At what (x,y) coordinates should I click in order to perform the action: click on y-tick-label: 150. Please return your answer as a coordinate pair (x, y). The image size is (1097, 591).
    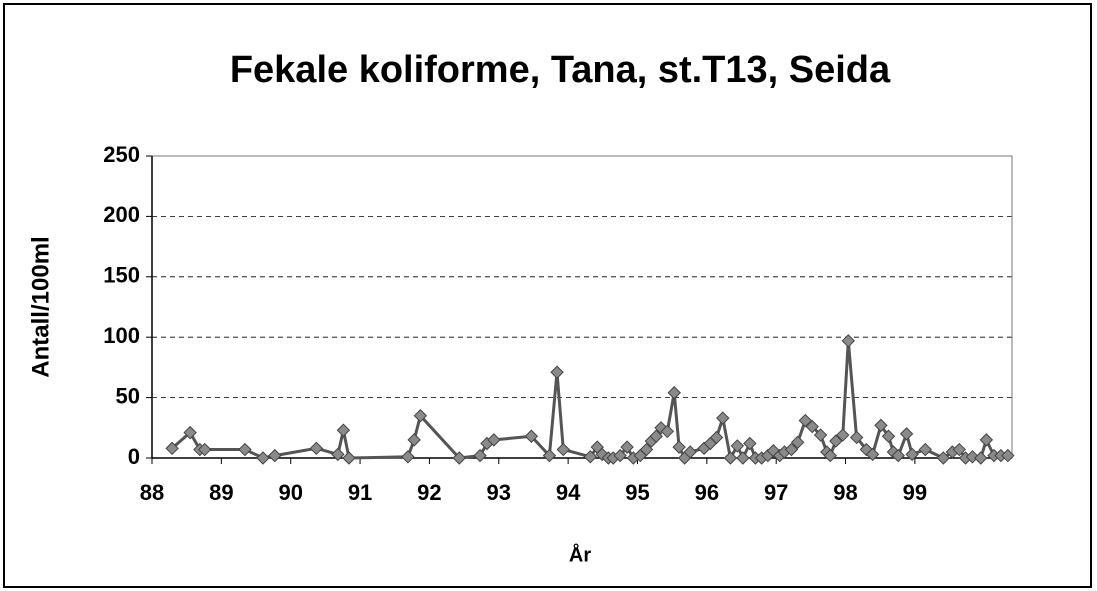
    Looking at the image, I should click on (121, 275).